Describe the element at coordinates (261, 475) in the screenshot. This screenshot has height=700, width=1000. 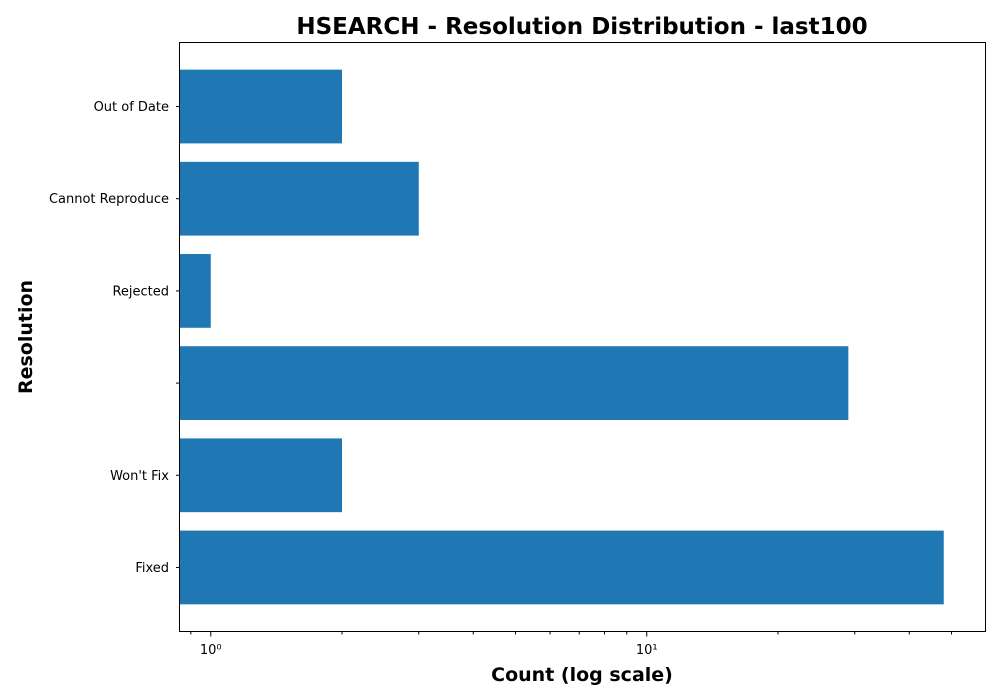
I see `bar-won-t-fix` at that location.